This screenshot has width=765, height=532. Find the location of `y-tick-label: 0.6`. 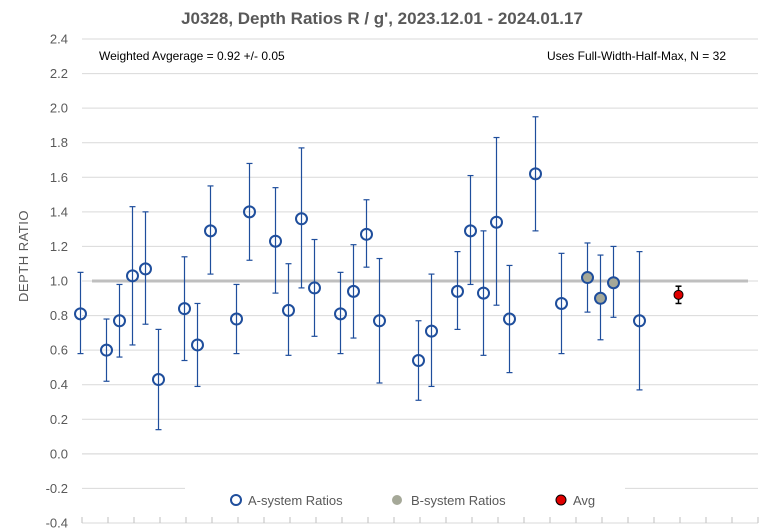

y-tick-label: 0.6 is located at coordinates (59, 350).